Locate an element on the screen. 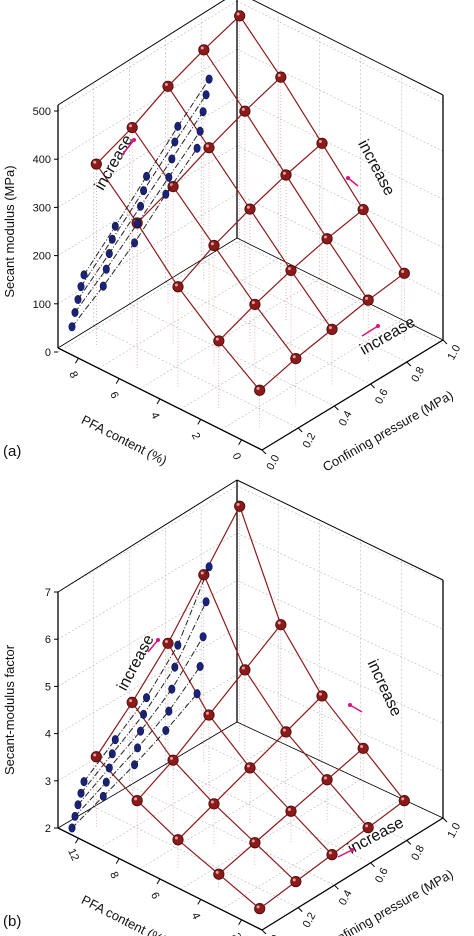  increase-annotation: increase is located at coordinates (135, 662).